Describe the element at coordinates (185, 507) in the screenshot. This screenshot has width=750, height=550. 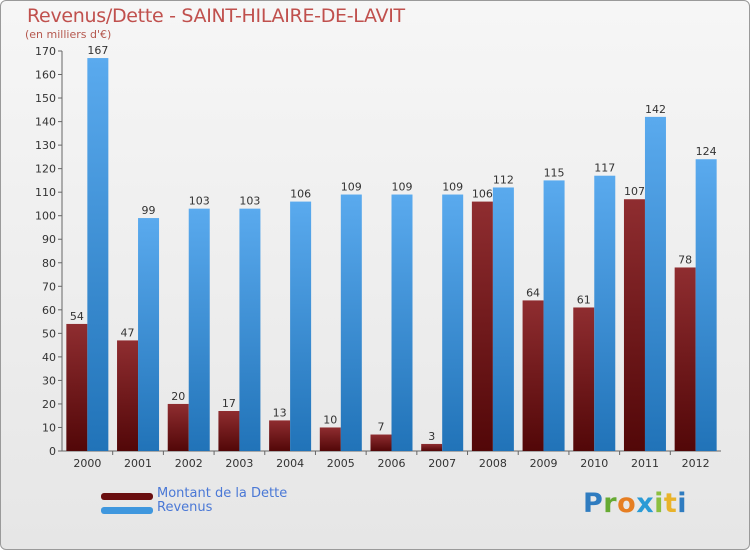
I see `legend-label-revenus: Revenus` at that location.